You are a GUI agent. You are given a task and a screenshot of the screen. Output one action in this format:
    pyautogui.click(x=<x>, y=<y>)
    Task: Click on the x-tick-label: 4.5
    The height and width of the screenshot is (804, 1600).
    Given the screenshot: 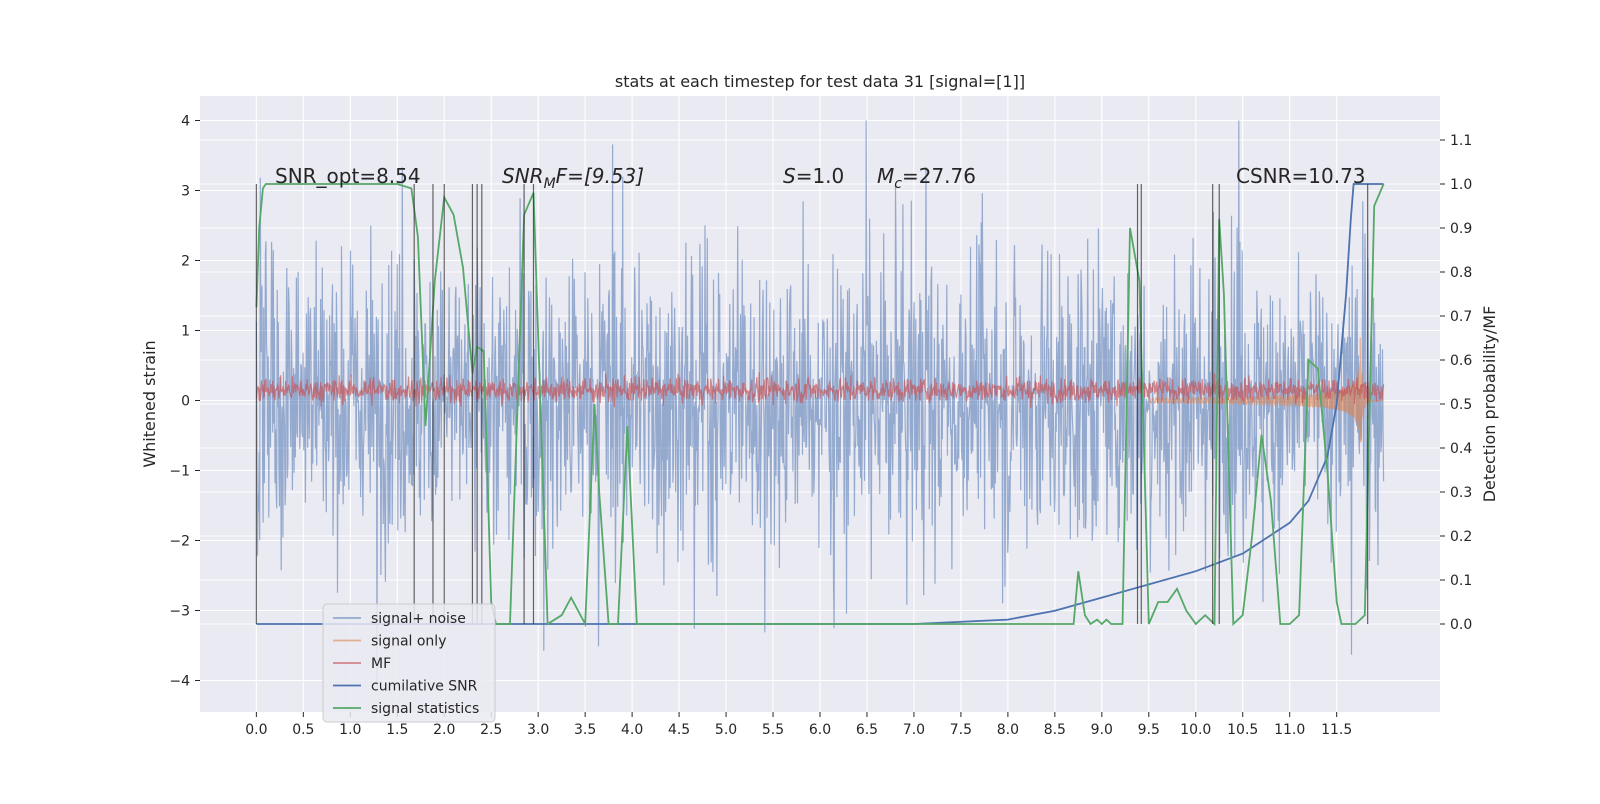 What is the action you would take?
    pyautogui.click(x=679, y=730)
    